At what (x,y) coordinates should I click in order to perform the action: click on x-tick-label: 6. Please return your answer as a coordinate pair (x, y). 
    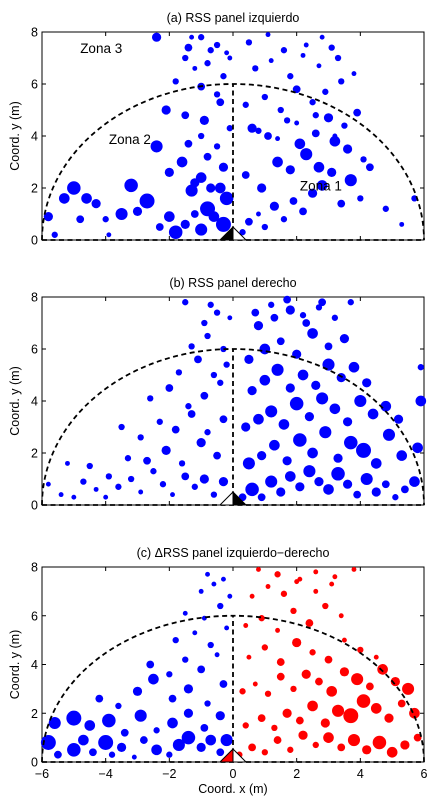
    Looking at the image, I should click on (424, 774).